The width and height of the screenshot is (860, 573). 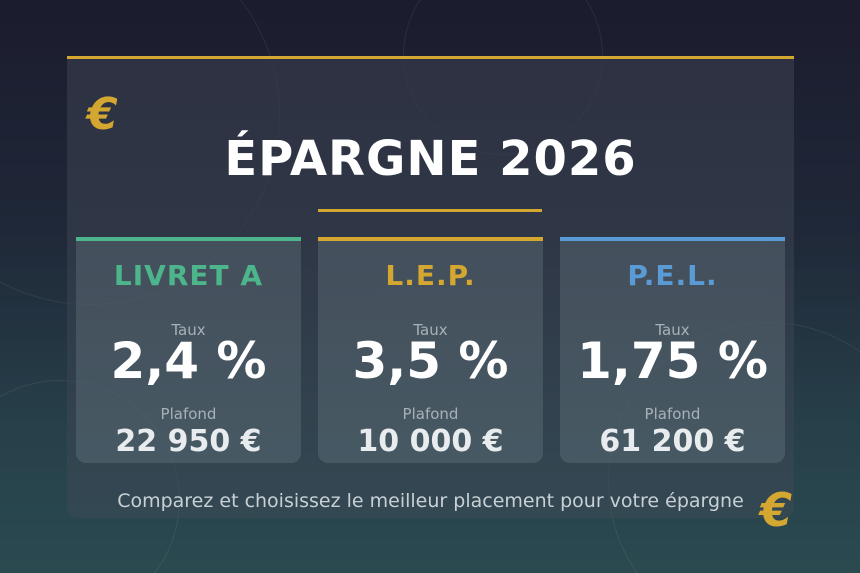 I want to click on card-title: L.E.P., so click(x=430, y=275).